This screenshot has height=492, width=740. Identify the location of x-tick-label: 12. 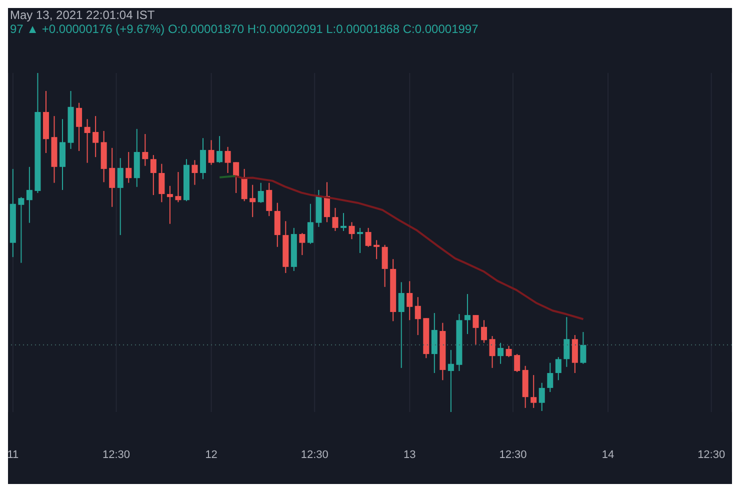
(211, 454).